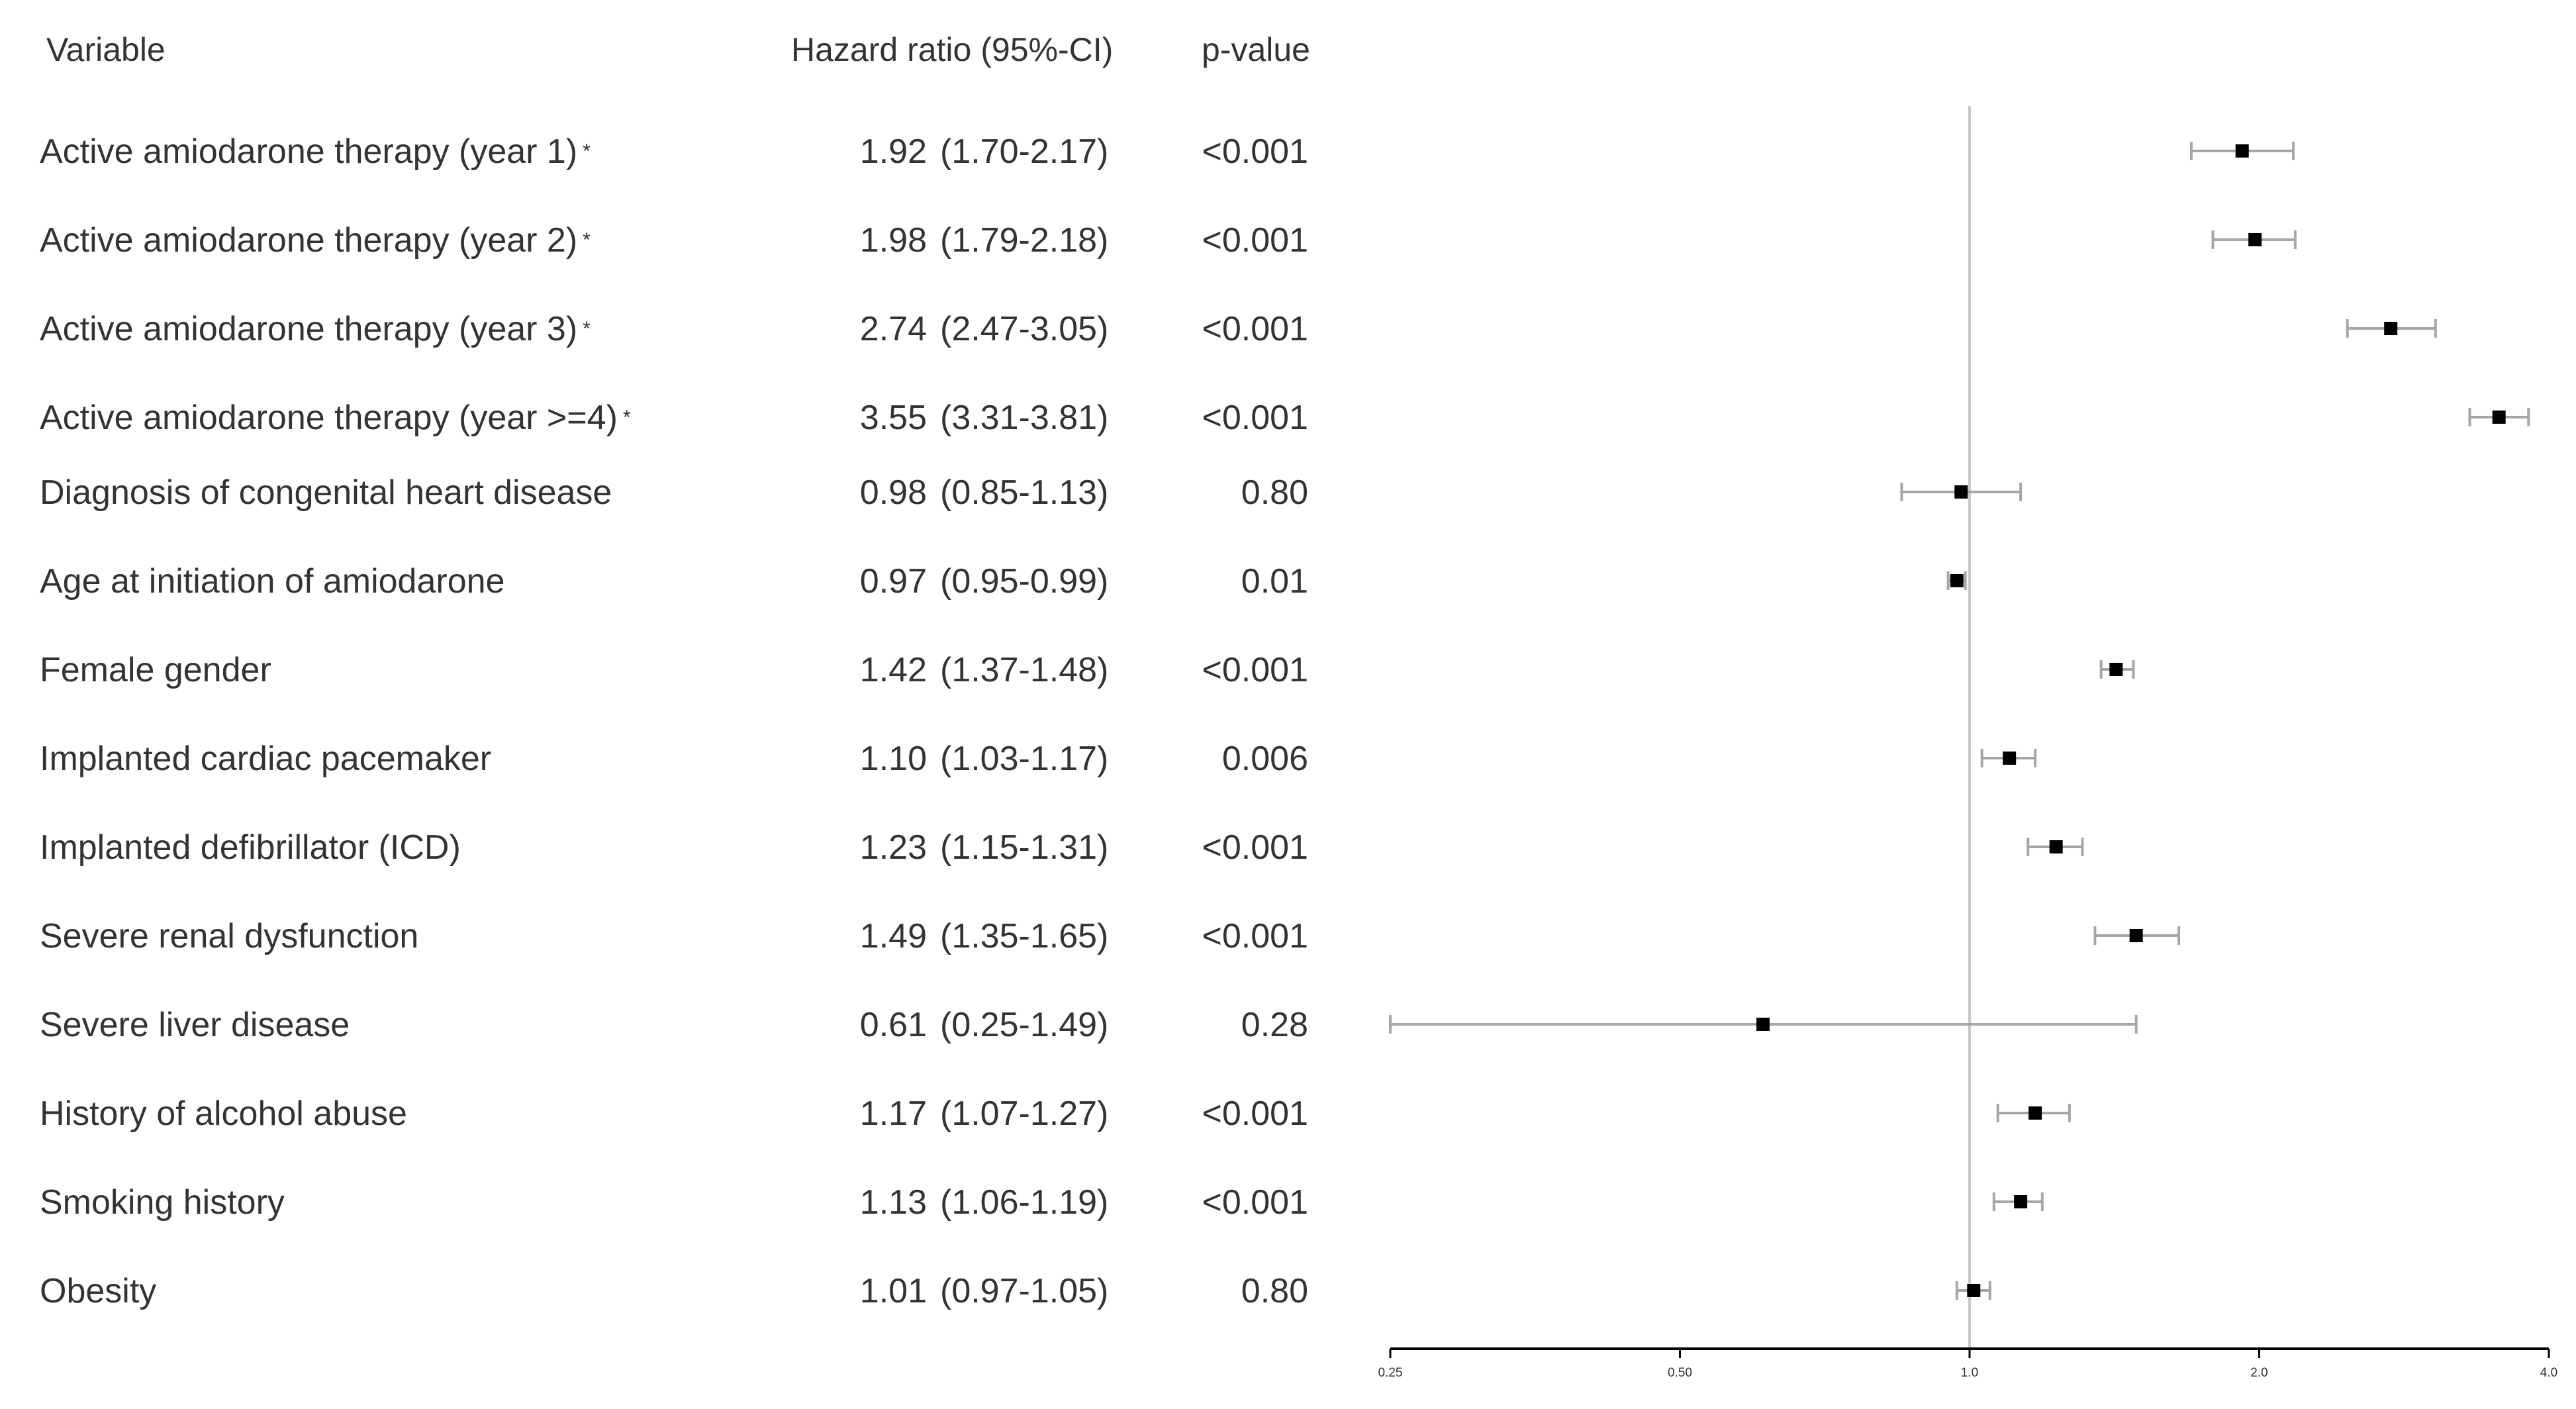 The width and height of the screenshot is (2576, 1409). I want to click on row-label: Smoking history, so click(162, 1202).